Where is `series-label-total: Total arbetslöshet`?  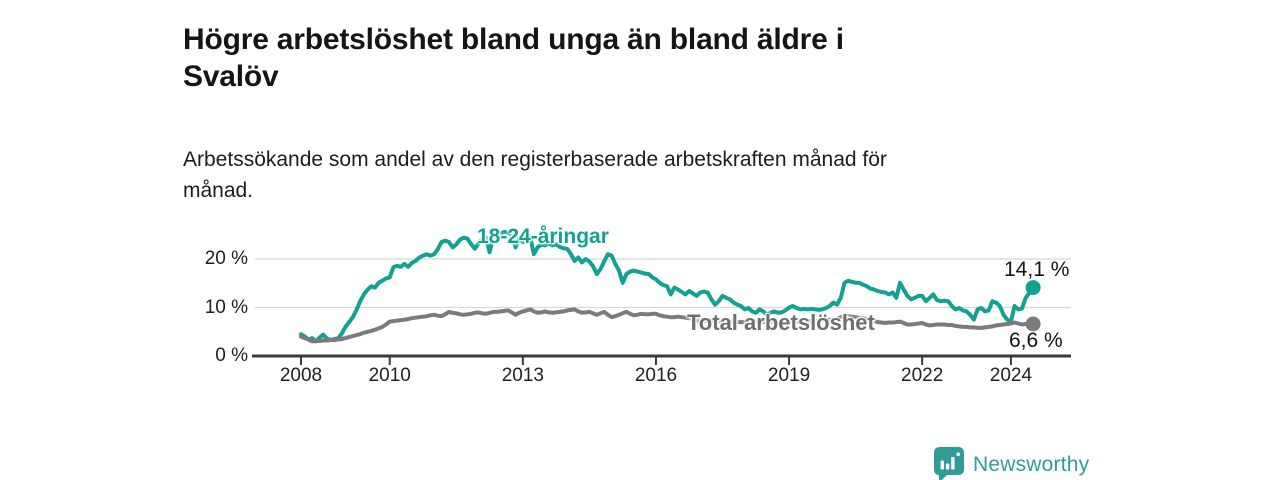
series-label-total: Total arbetslöshet is located at coordinates (781, 322).